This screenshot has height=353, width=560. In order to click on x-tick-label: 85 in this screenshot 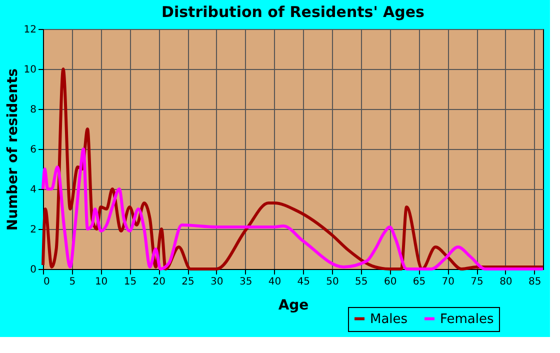, I will do `click(535, 282)`.